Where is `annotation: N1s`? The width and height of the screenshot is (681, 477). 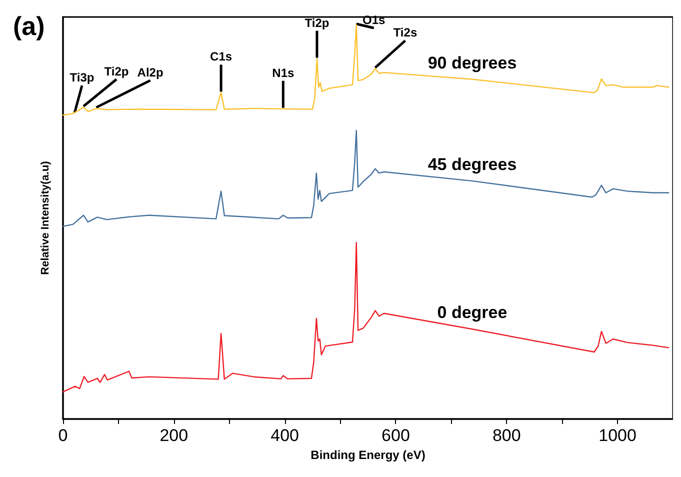
annotation: N1s is located at coordinates (283, 73).